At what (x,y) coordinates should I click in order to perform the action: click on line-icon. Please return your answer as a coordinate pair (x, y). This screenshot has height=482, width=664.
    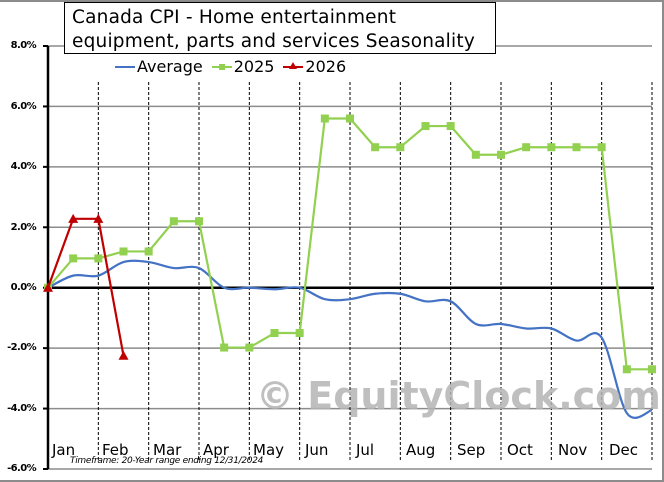
    Looking at the image, I should click on (125, 67).